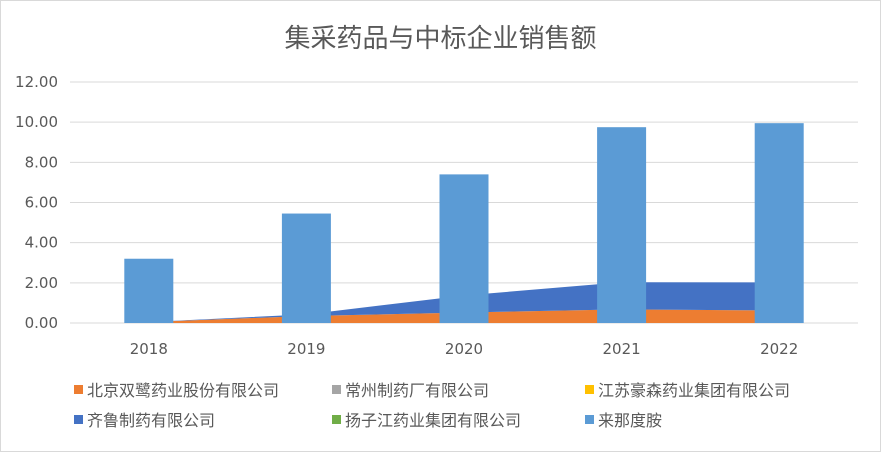 The width and height of the screenshot is (881, 452). Describe the element at coordinates (306, 349) in the screenshot. I see `x-tick-label-1: 2019` at that location.